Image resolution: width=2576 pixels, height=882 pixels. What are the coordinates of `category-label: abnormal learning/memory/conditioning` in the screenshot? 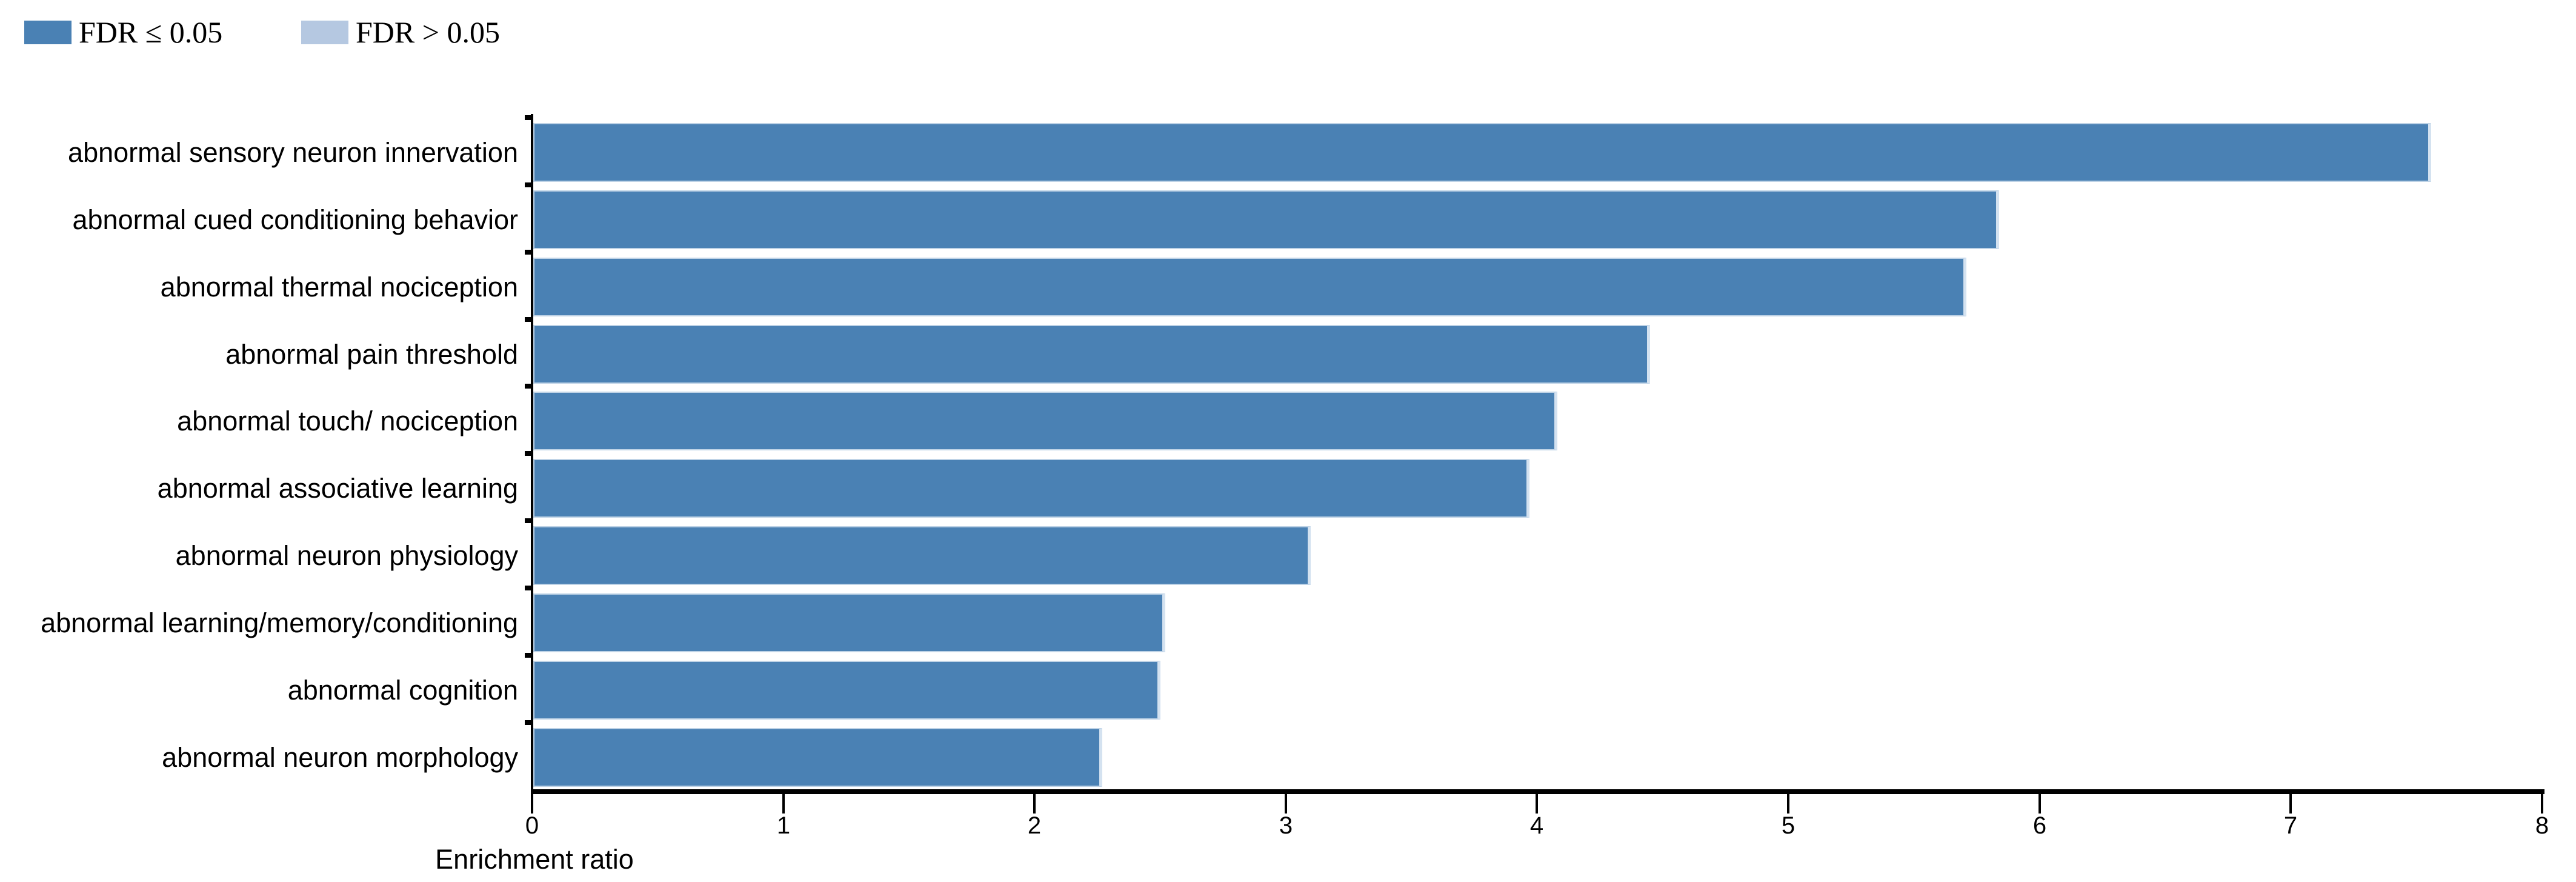 It's located at (279, 622).